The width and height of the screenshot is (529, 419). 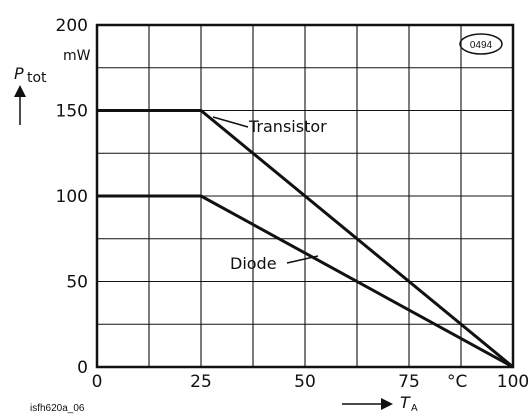 I want to click on x-tick-label: 100, so click(x=513, y=382).